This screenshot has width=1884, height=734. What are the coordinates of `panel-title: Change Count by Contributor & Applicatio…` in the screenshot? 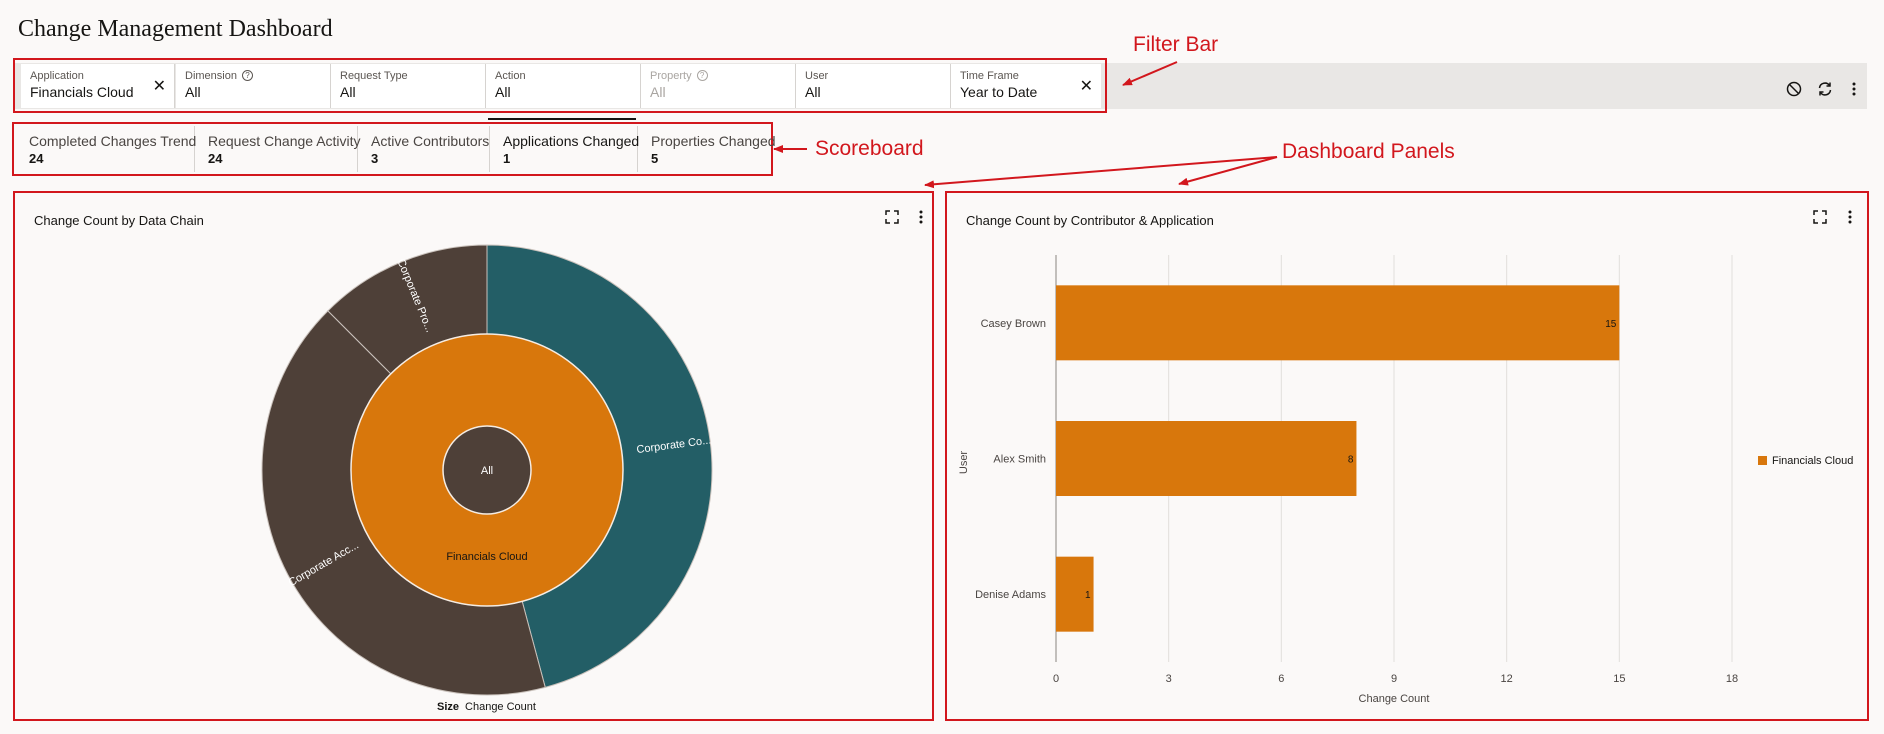 It's located at (1090, 220).